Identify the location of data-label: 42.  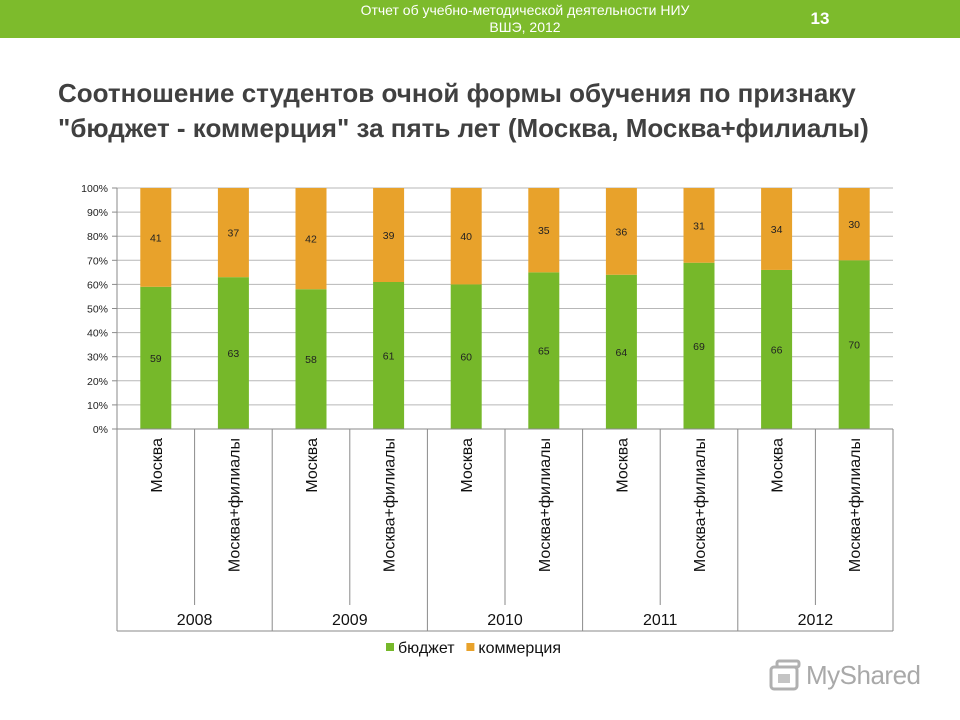
(311, 240).